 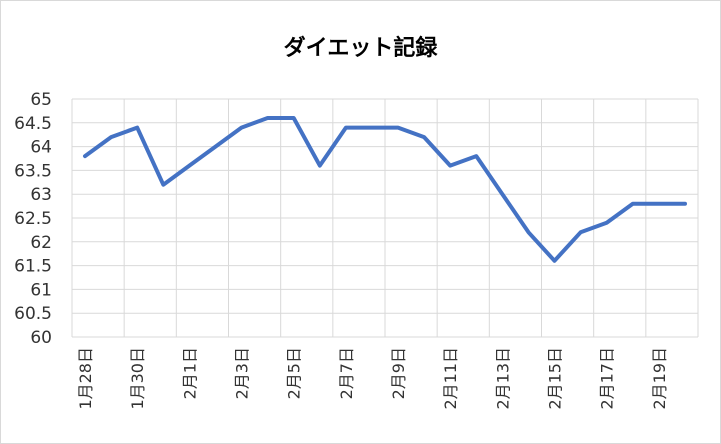 What do you see at coordinates (41, 195) in the screenshot?
I see `y-tick-label: 63` at bounding box center [41, 195].